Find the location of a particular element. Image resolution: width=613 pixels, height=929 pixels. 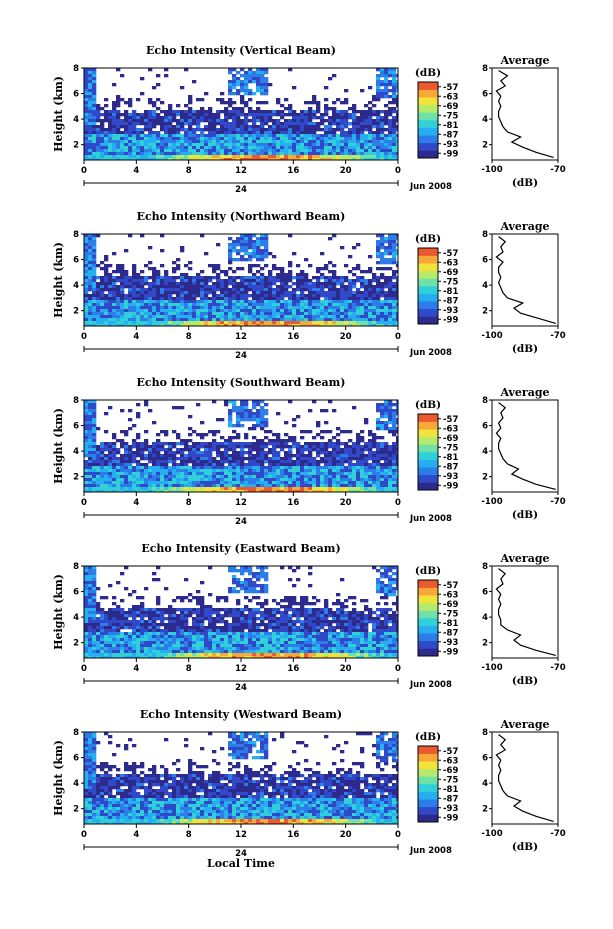

profile-title: Average is located at coordinates (524, 226).